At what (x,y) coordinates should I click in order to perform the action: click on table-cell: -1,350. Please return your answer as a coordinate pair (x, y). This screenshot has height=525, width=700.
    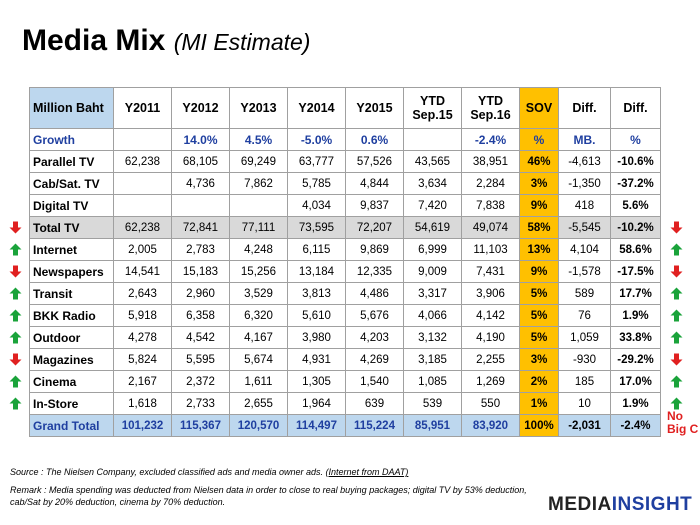
    Looking at the image, I should click on (584, 183).